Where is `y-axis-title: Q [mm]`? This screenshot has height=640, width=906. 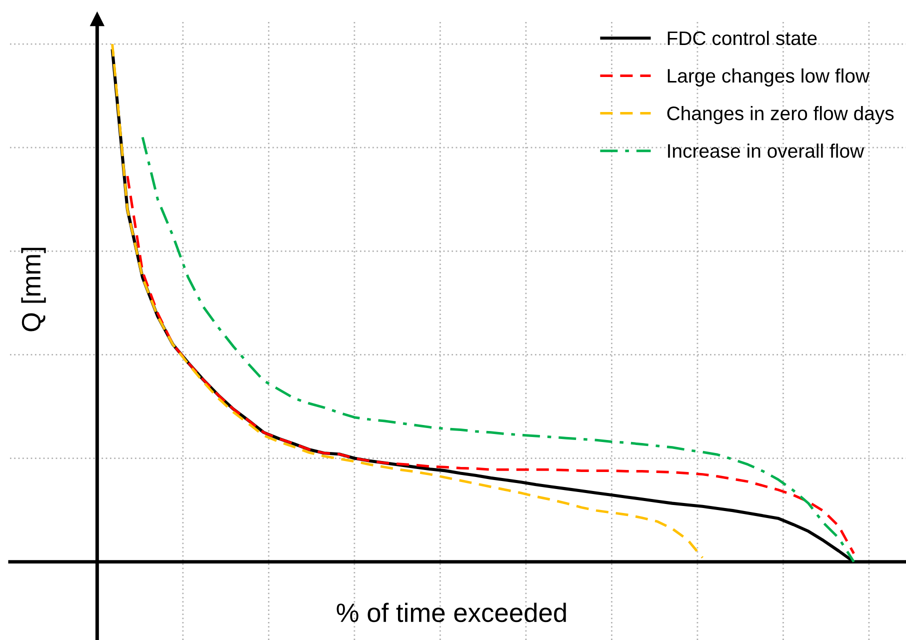
y-axis-title: Q [mm] is located at coordinates (33, 290).